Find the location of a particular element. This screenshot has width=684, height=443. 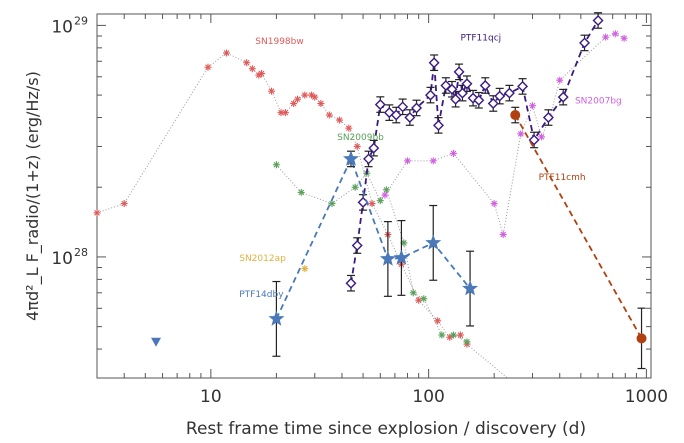

ptf11cmh-label: PTF11cmh is located at coordinates (562, 178).